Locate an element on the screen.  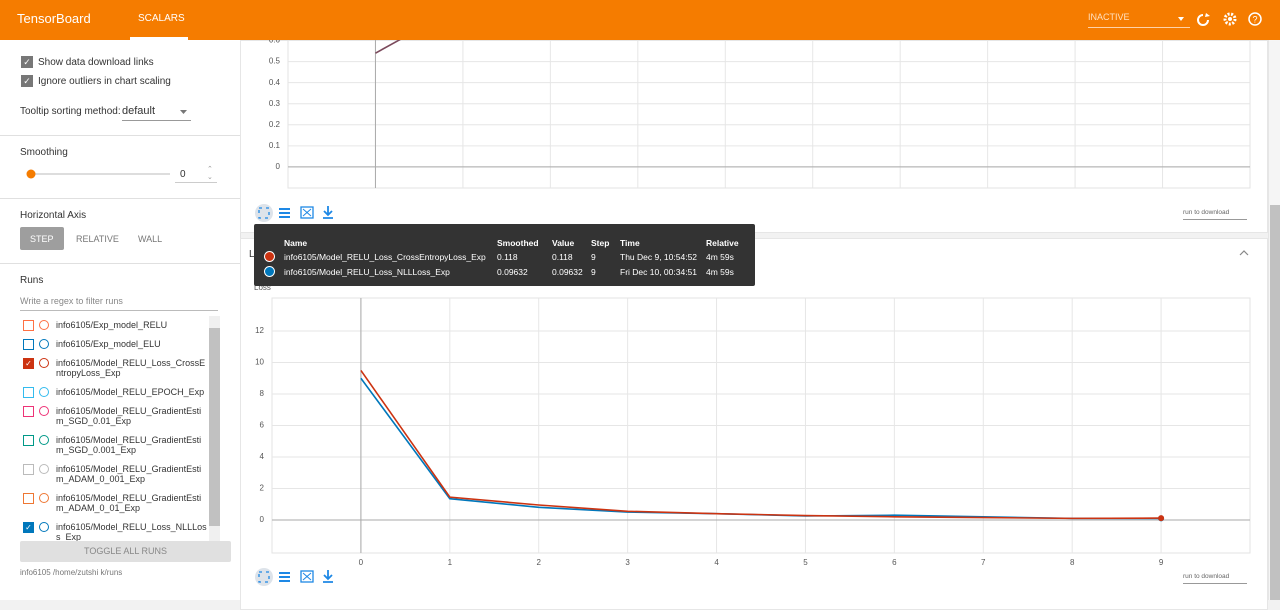
y-tick-label: 4 is located at coordinates (262, 456).